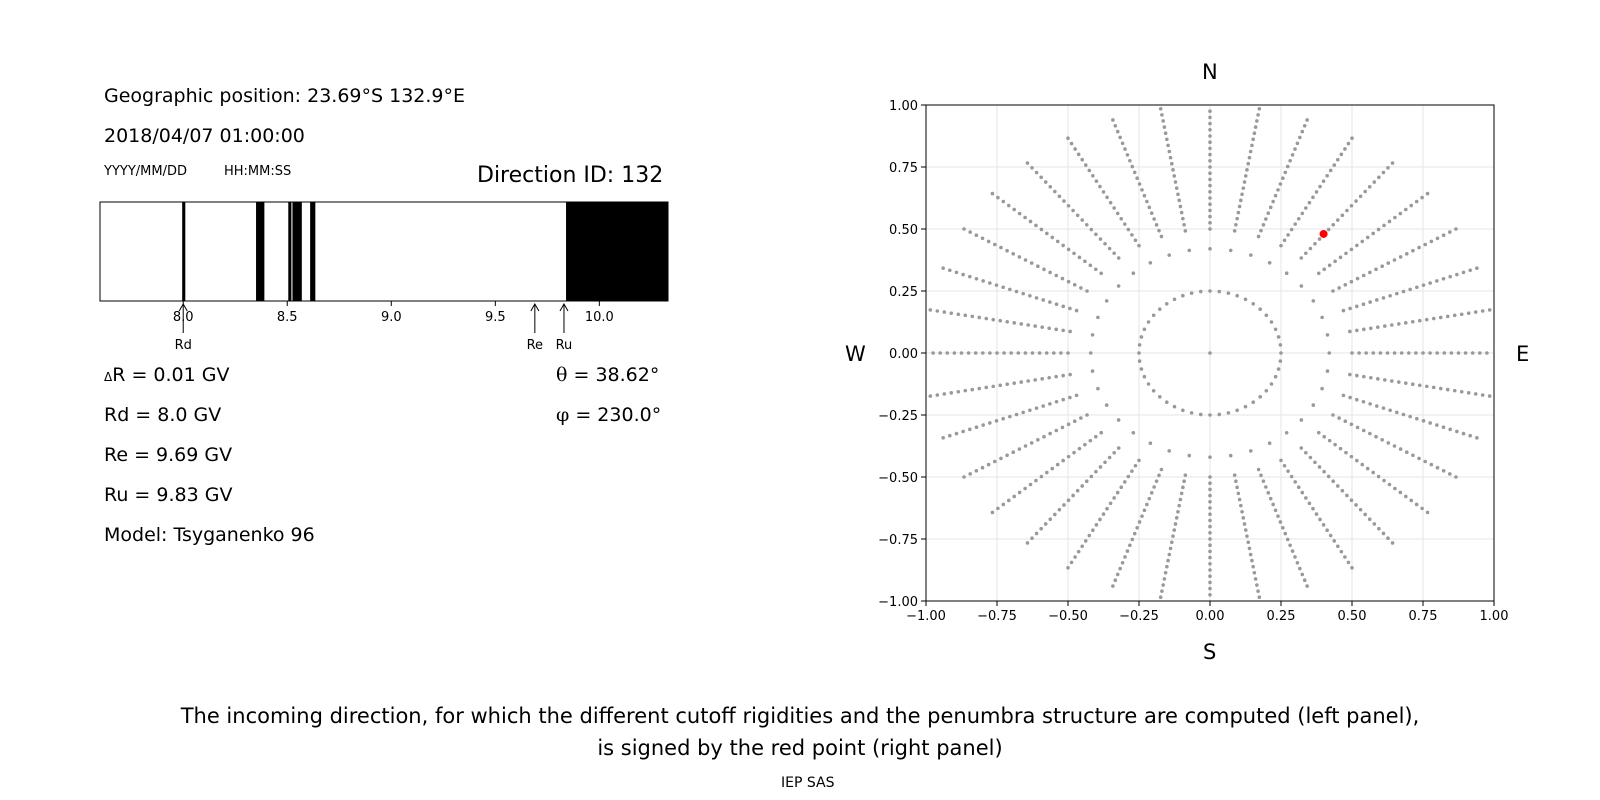  I want to click on y-tick-label: −0.25, so click(898, 416).